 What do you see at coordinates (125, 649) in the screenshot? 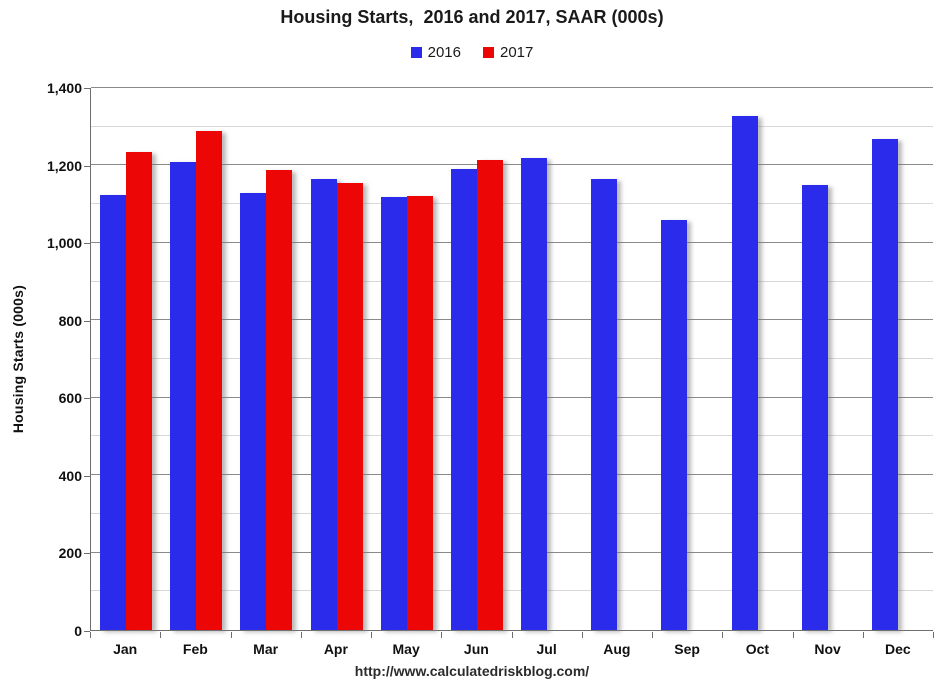
I see `x-tick-label-jan: Jan` at bounding box center [125, 649].